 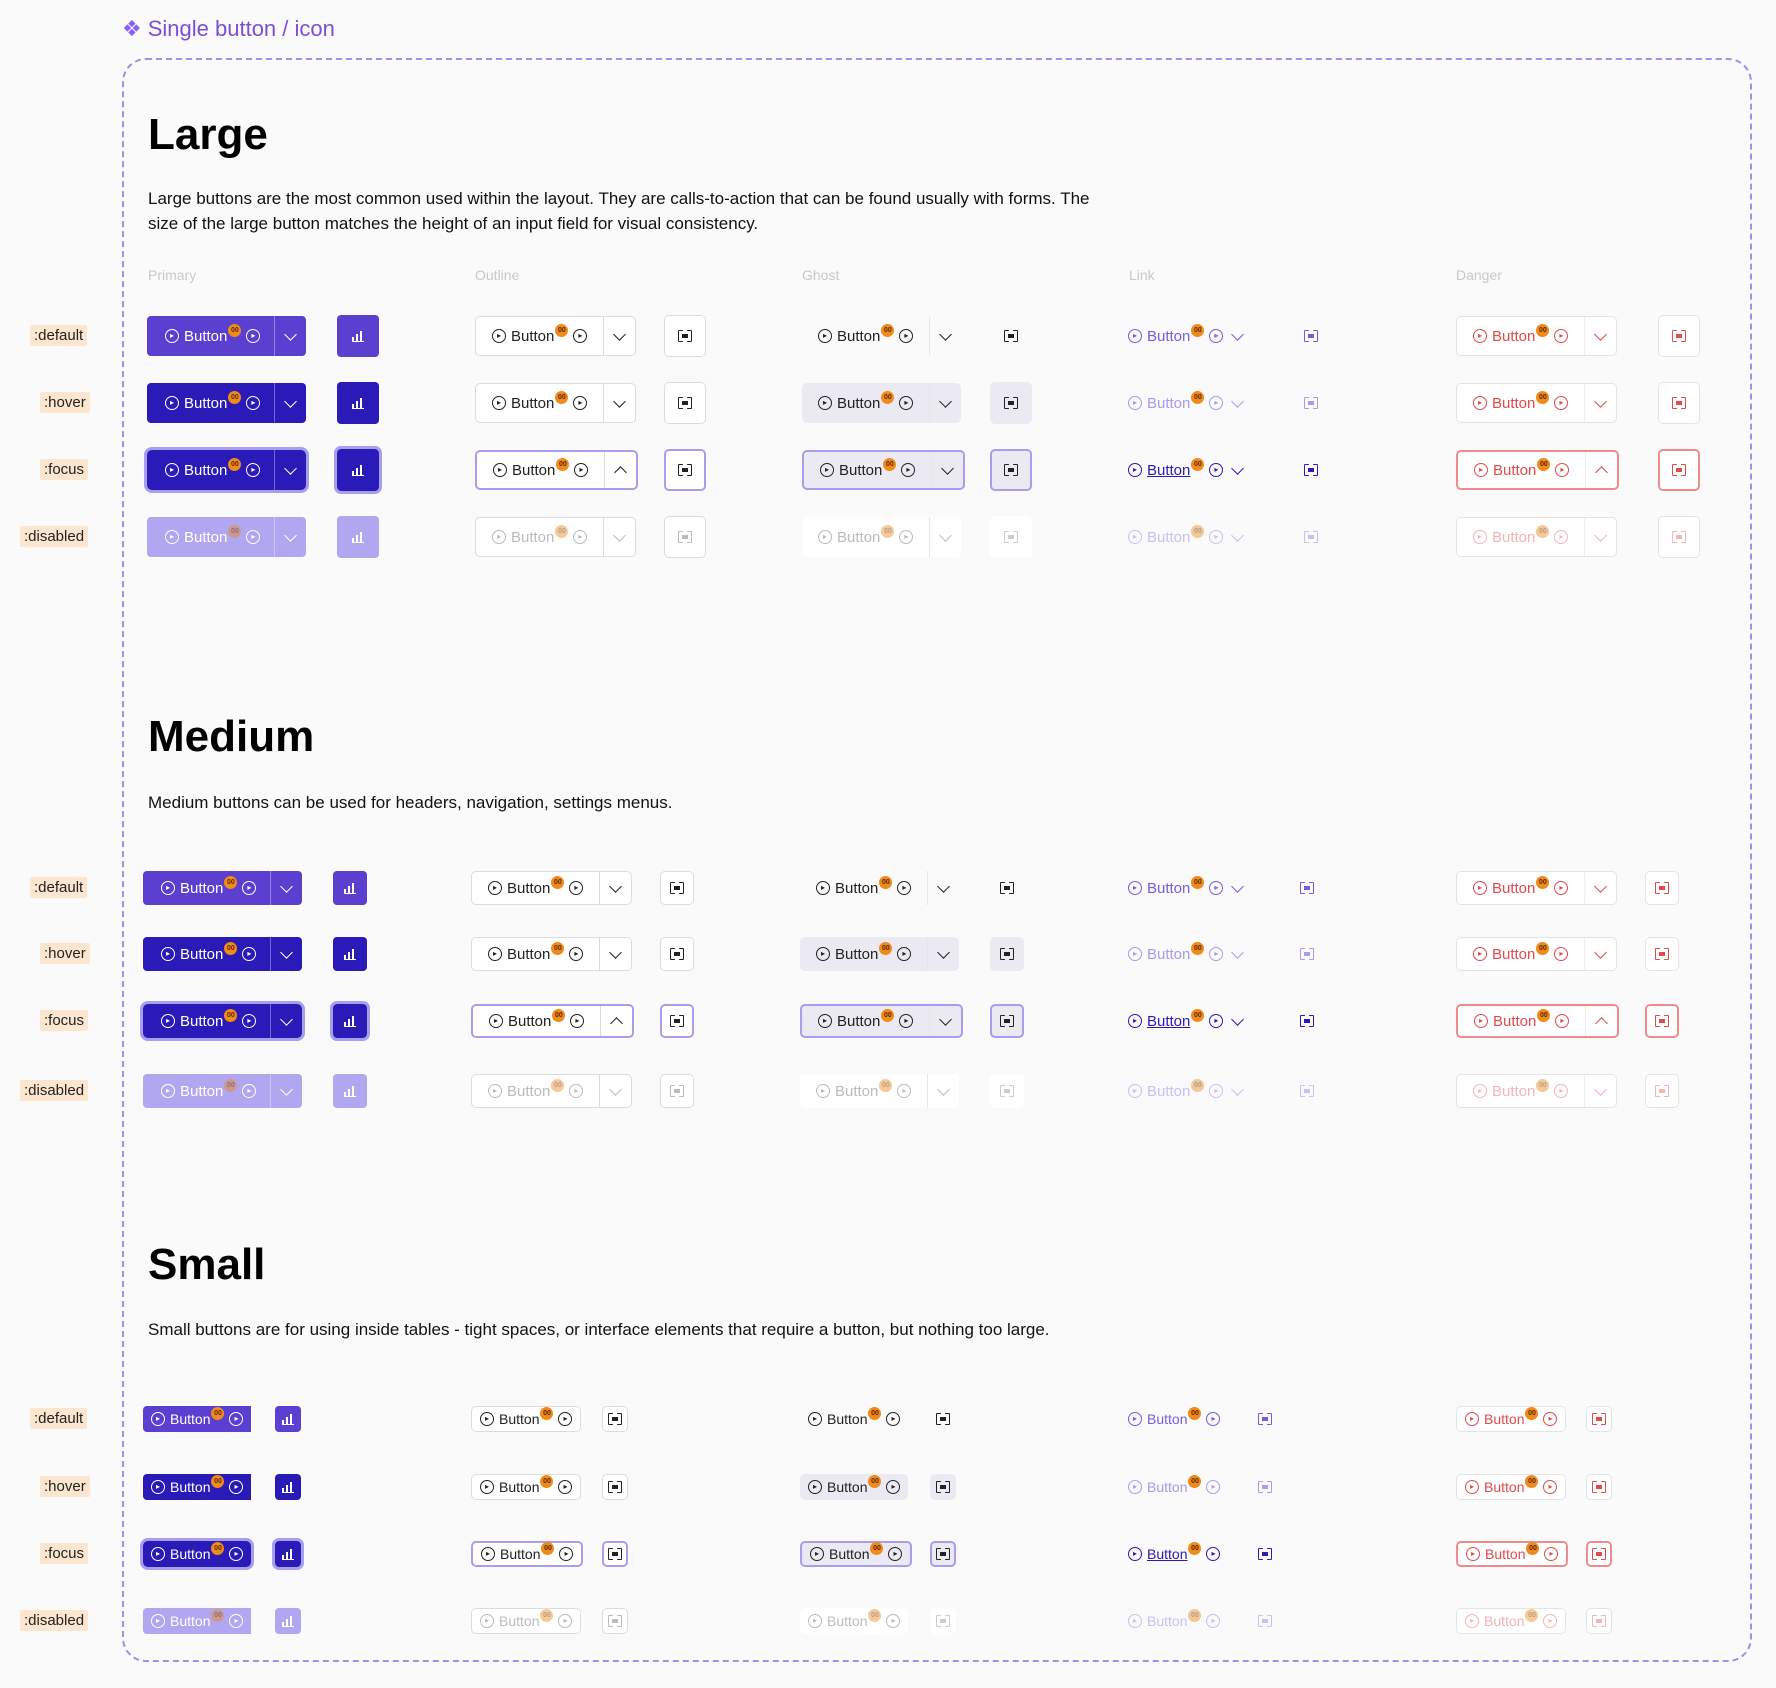 I want to click on gho-split-button-medium-focus: ▸ Button 00 ▸, so click(x=882, y=1021).